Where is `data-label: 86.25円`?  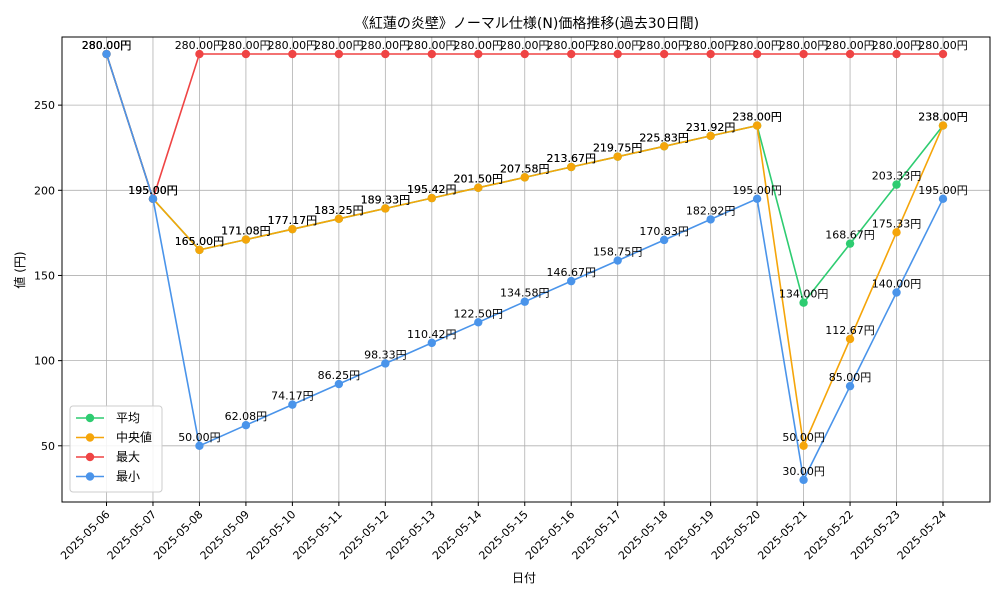
data-label: 86.25円 is located at coordinates (339, 375).